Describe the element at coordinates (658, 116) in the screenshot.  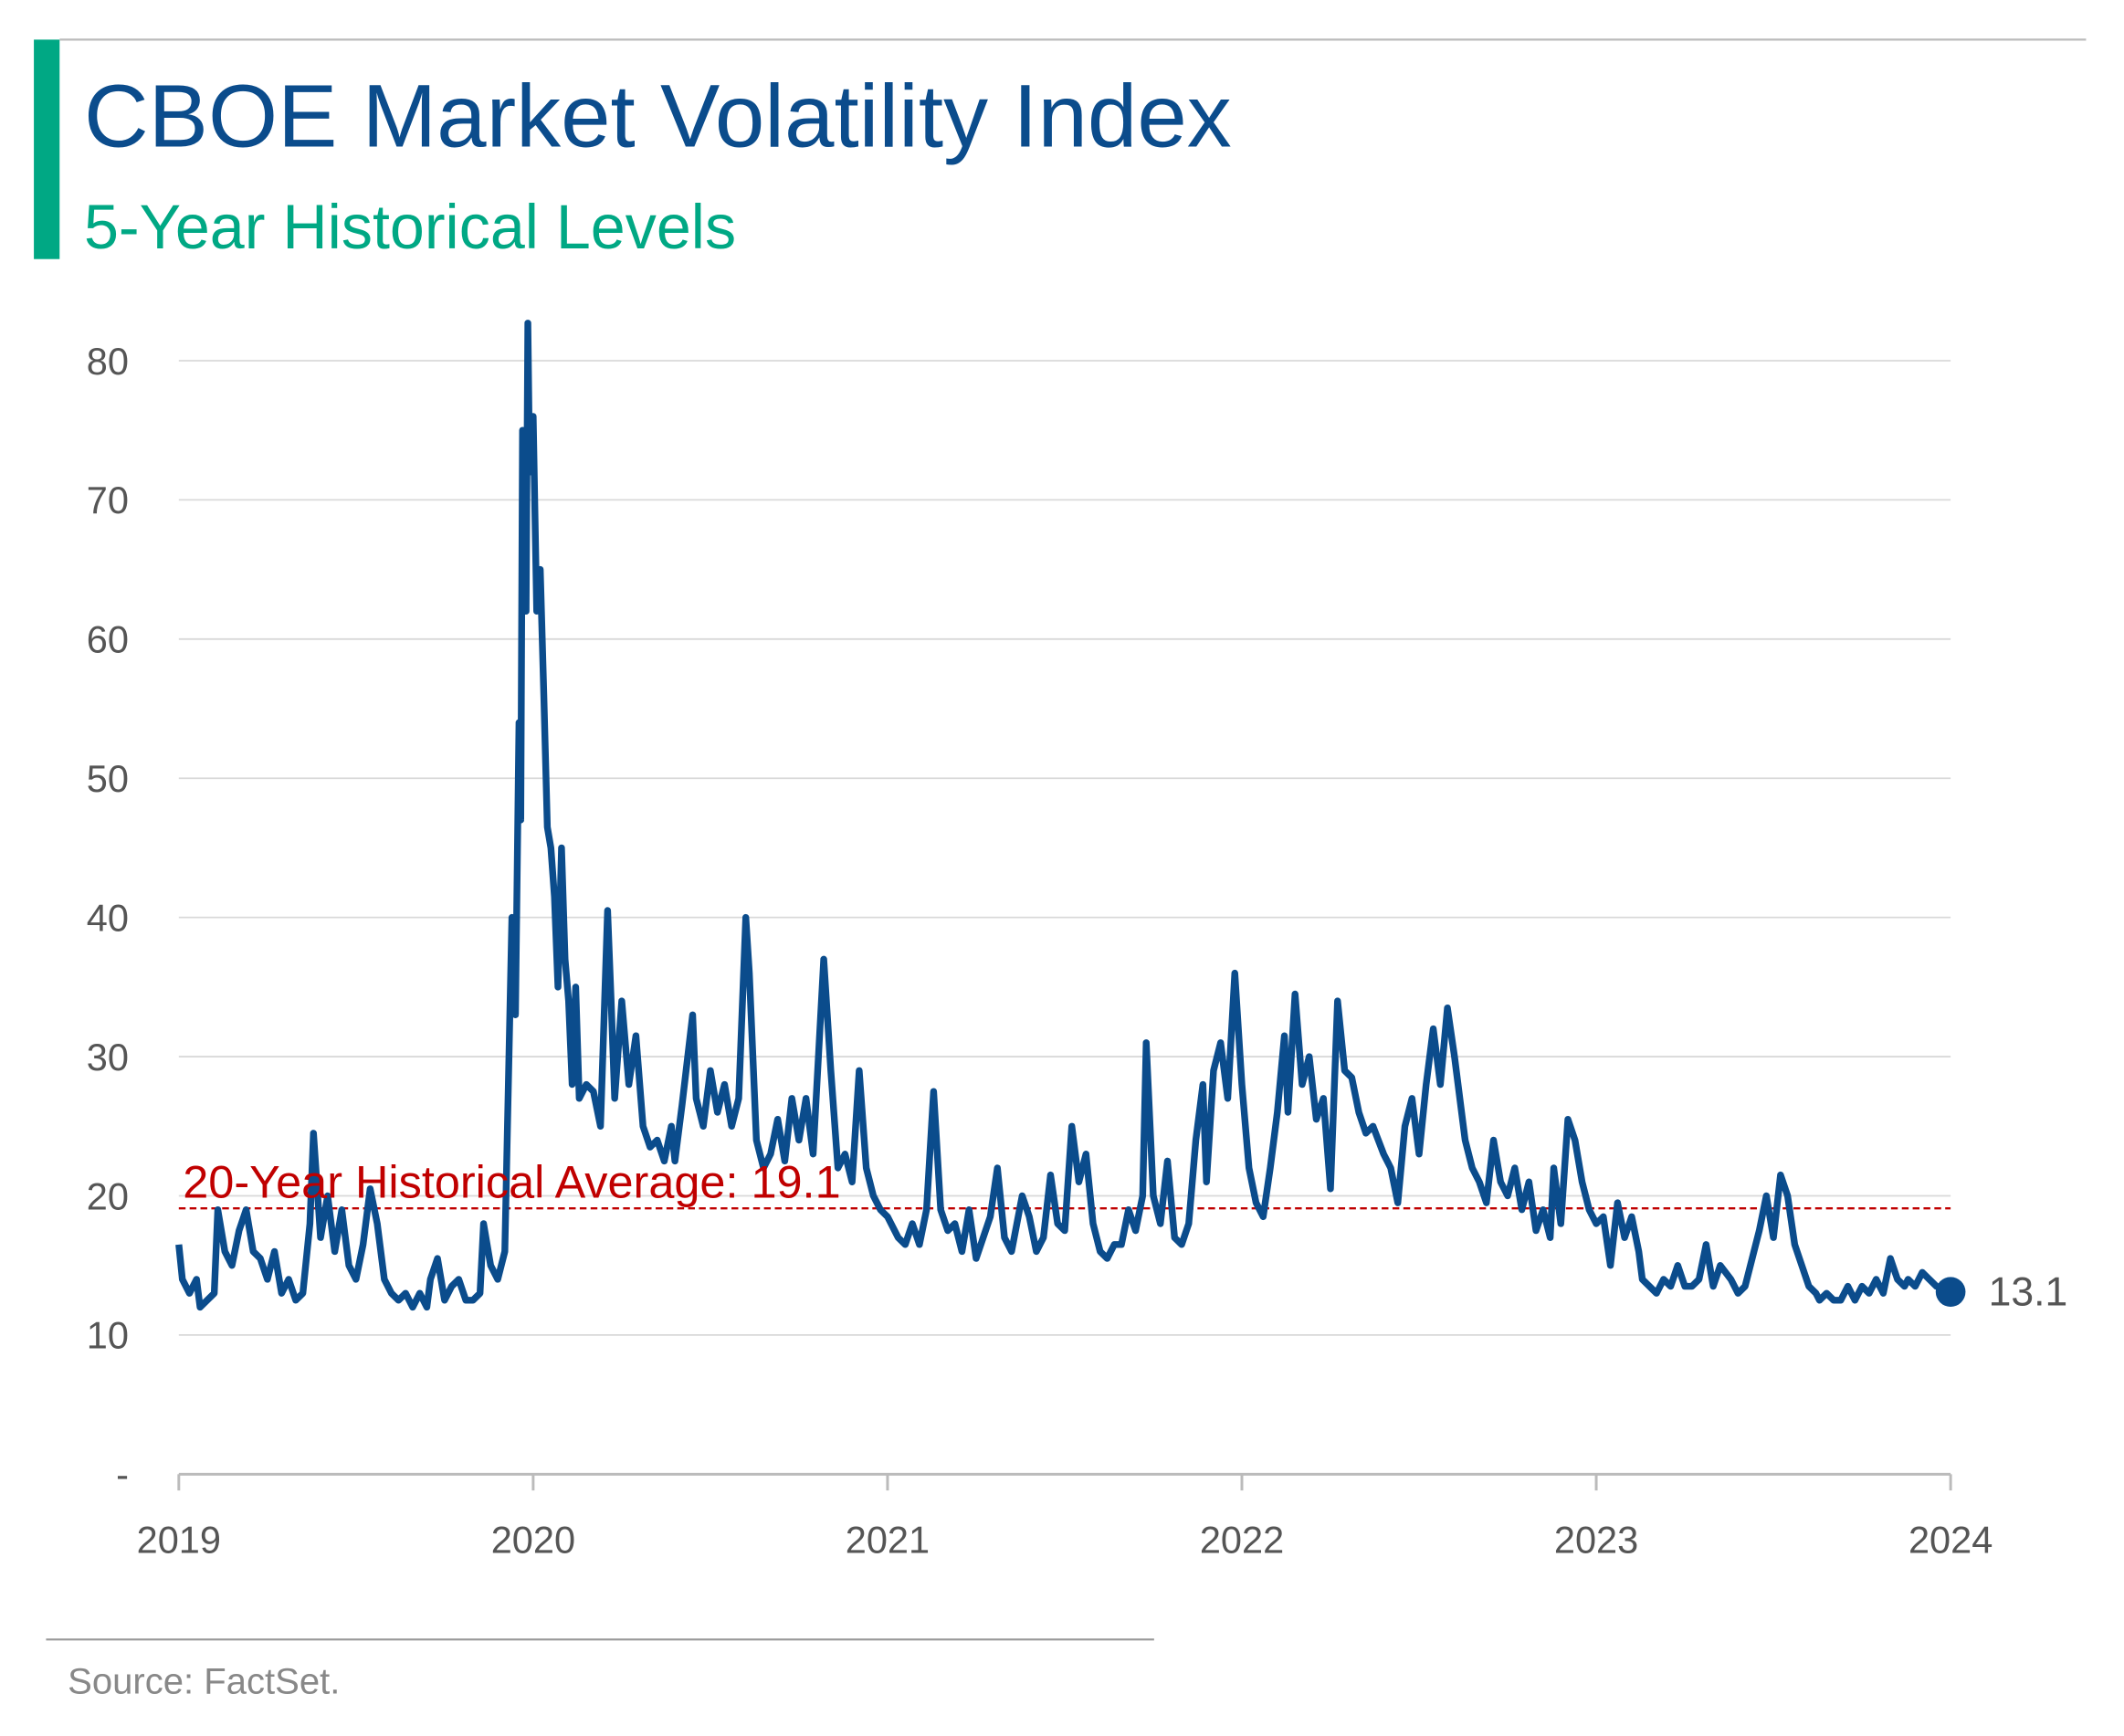
I see `chart-title: CBOE Market Volatility Index` at that location.